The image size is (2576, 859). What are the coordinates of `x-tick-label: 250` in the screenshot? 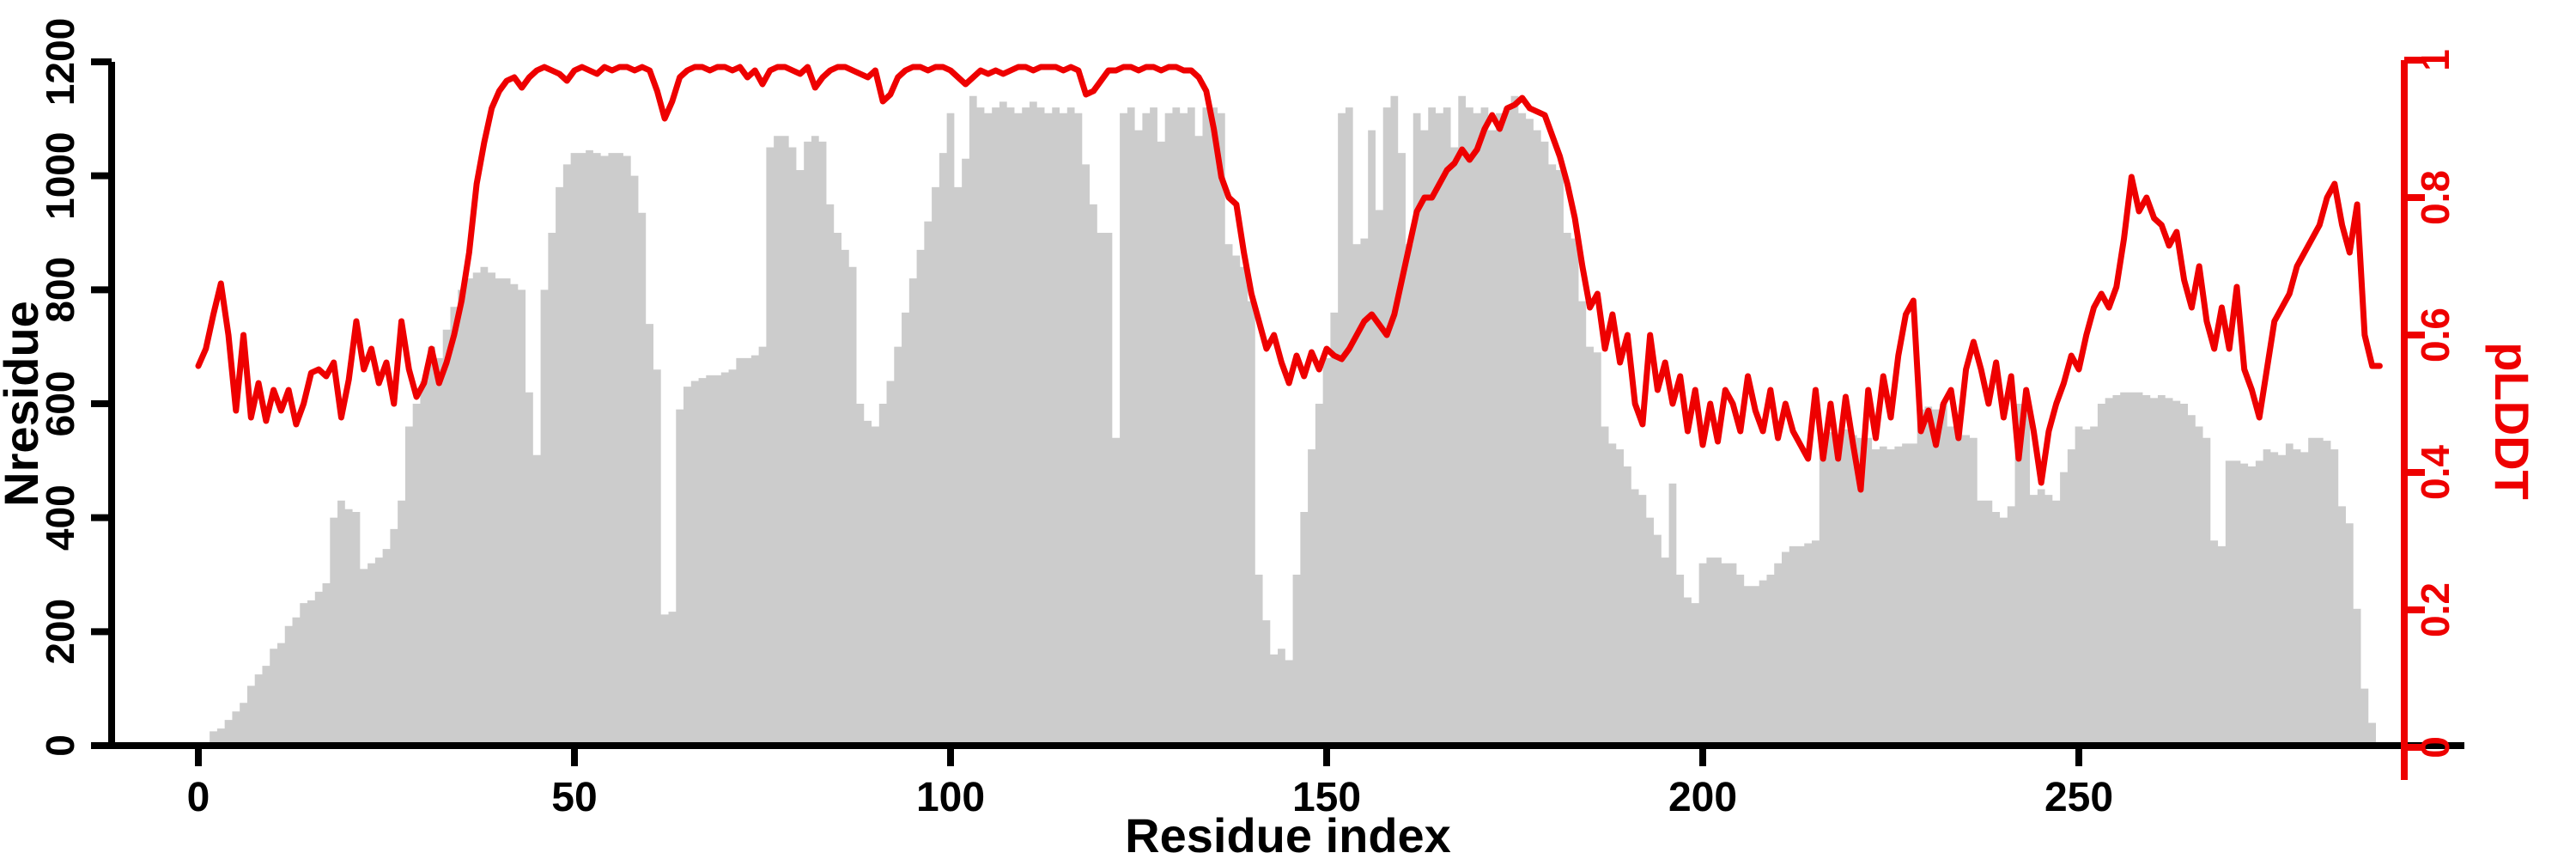 It's located at (2078, 798).